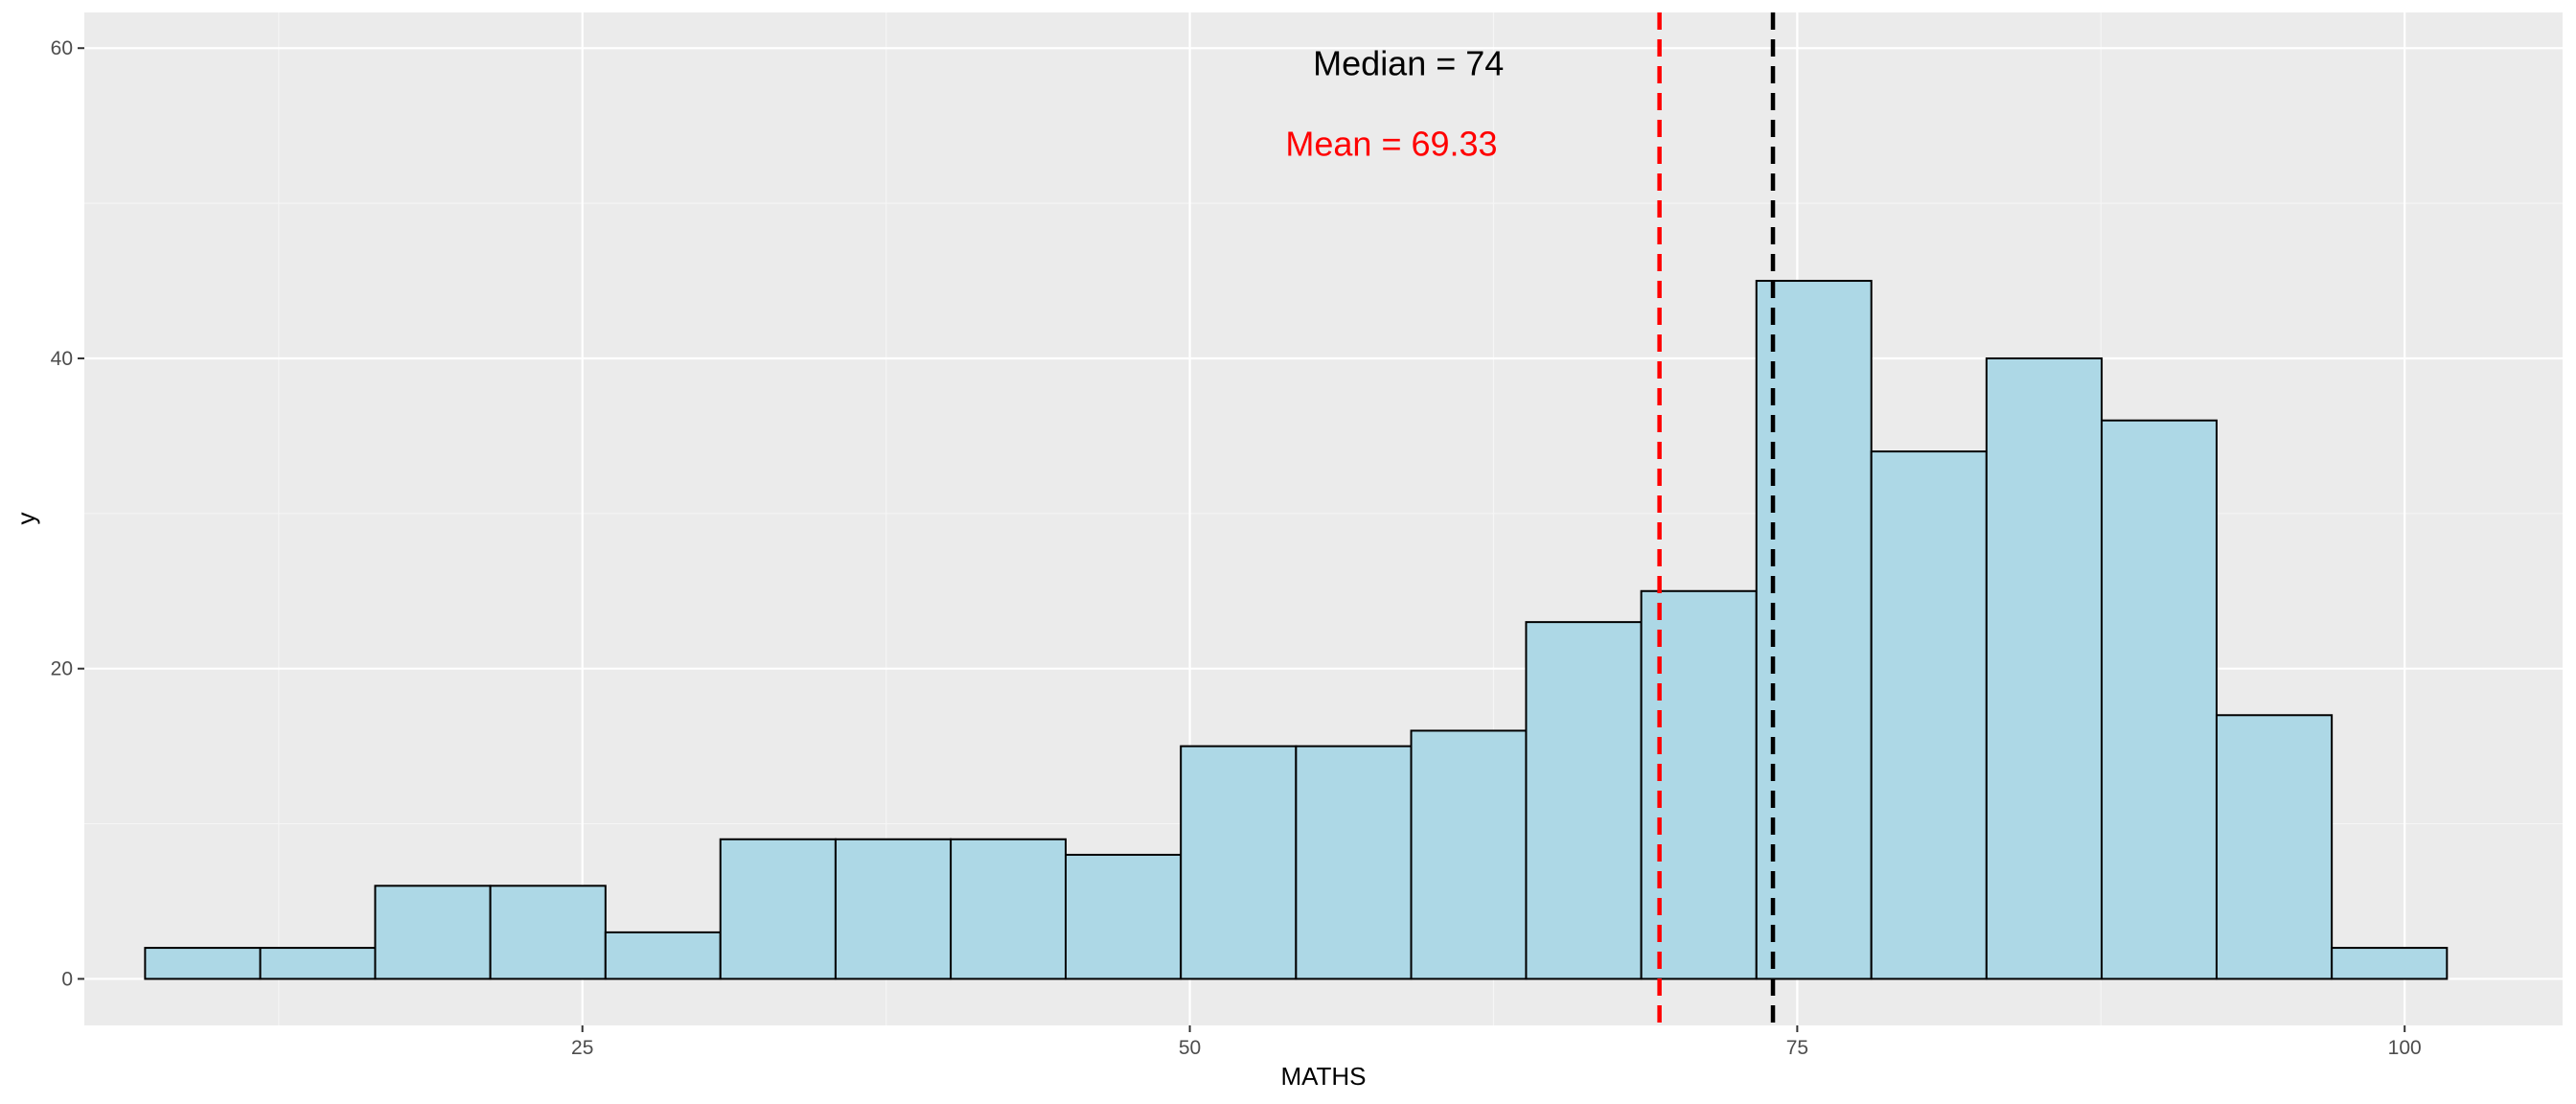 The height and width of the screenshot is (1104, 2576). Describe the element at coordinates (62, 669) in the screenshot. I see `y-tick-label: 20` at that location.